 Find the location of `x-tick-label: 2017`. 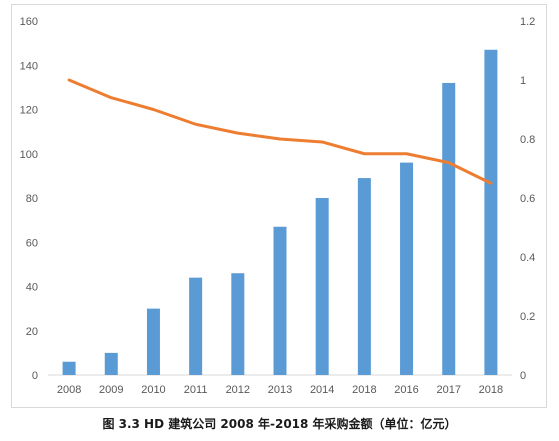

x-tick-label: 2017 is located at coordinates (448, 390).